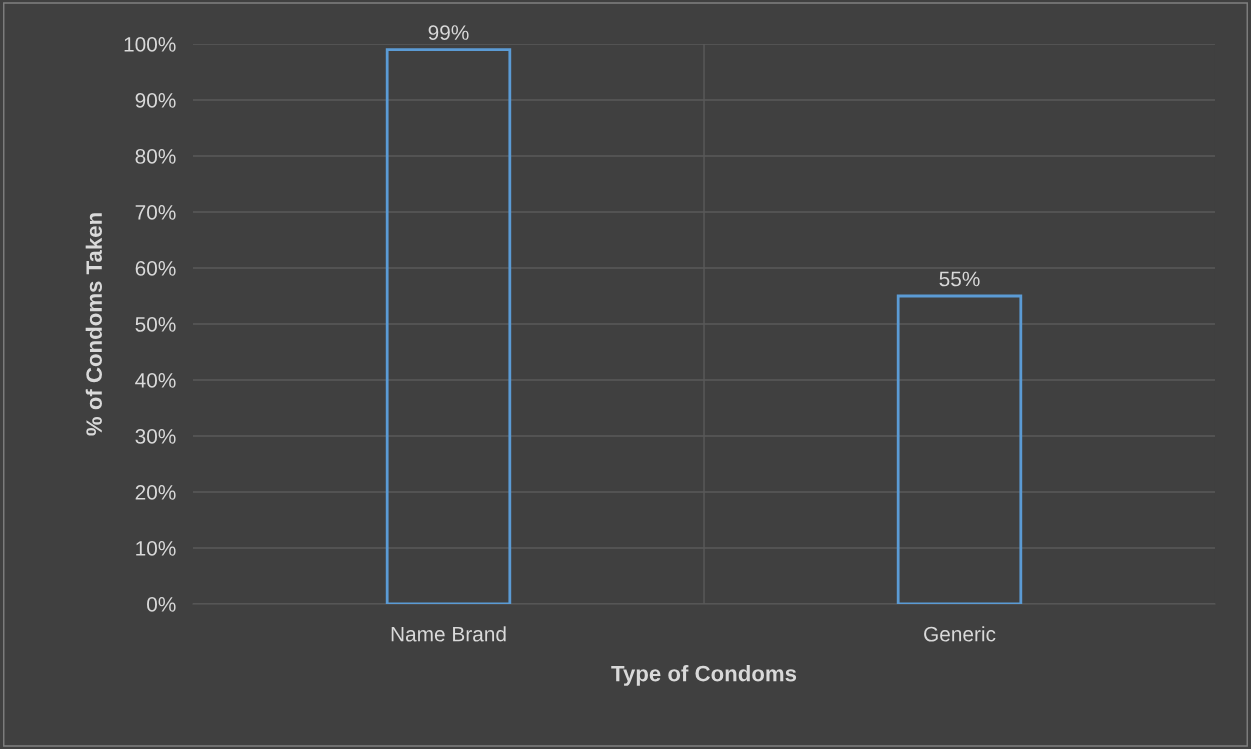 This screenshot has height=749, width=1251. Describe the element at coordinates (93, 324) in the screenshot. I see `y-axis-title: % of Condoms Taken` at that location.